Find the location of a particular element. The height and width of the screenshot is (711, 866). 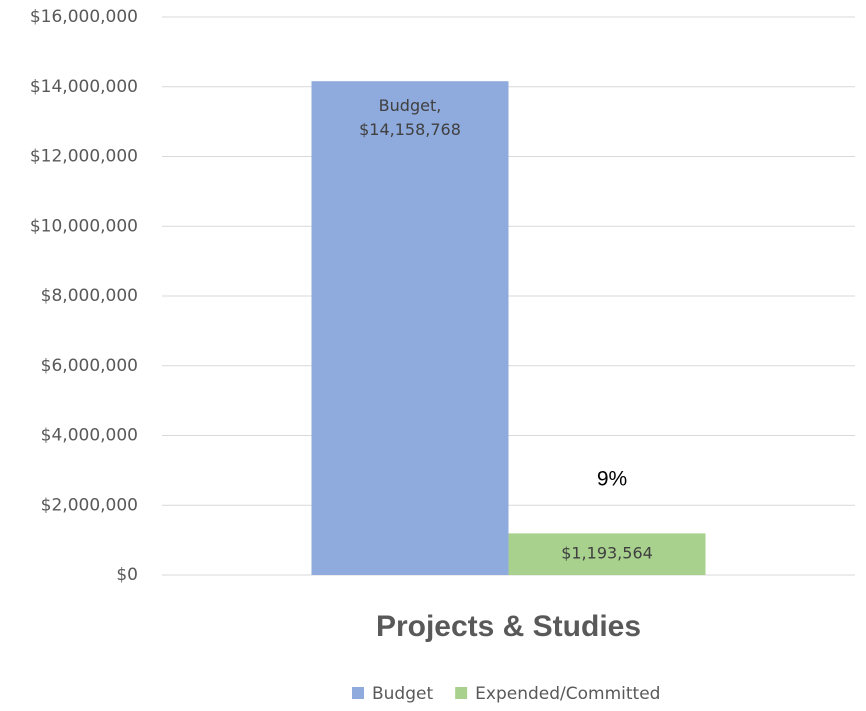

legend-label: Expended/Committed is located at coordinates (567, 694).